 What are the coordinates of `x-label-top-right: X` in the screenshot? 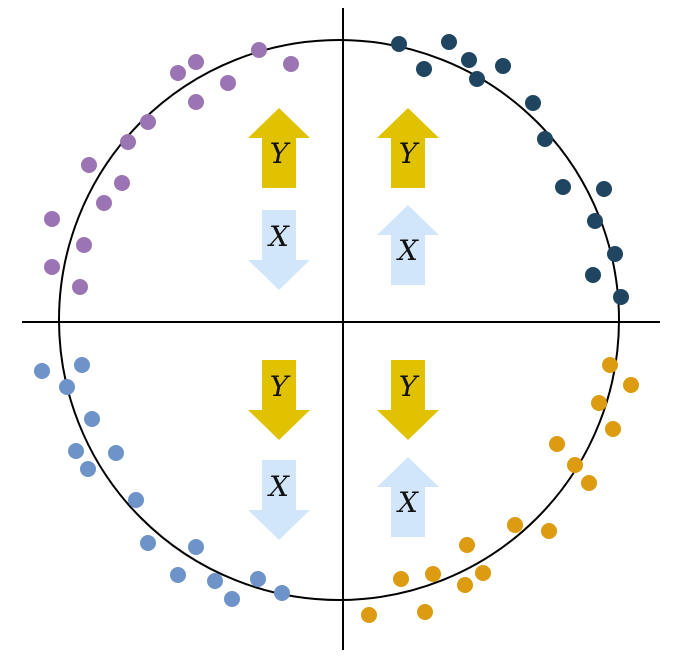 It's located at (407, 250).